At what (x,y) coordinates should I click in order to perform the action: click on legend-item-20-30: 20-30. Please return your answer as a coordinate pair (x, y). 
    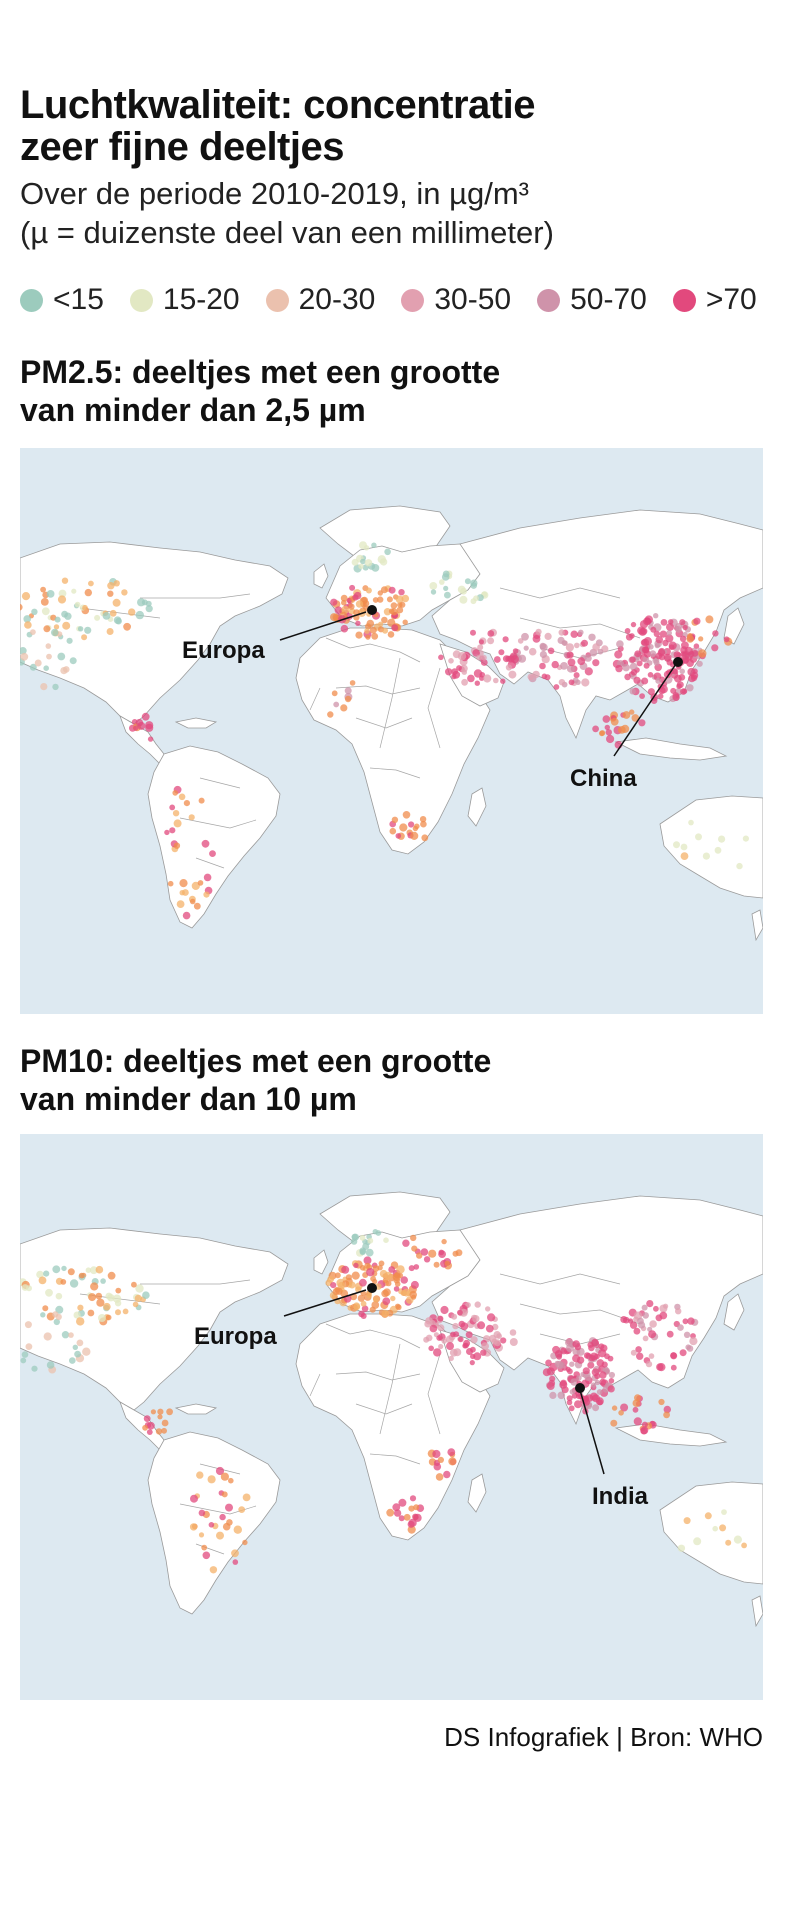
    Looking at the image, I should click on (320, 300).